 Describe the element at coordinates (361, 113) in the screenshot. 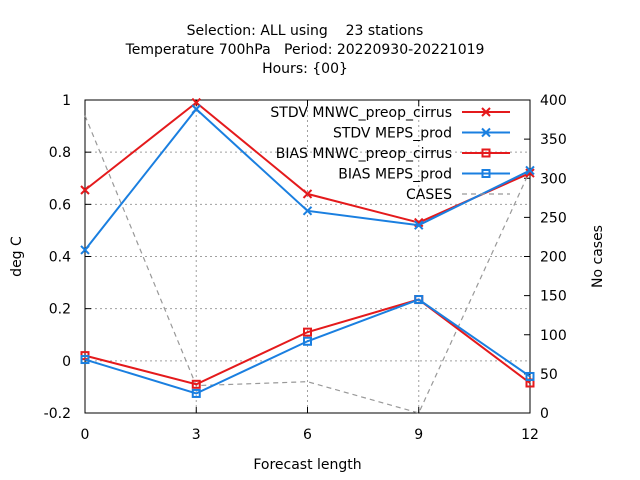

I see `legend-label: STDV MNWC_preop_cirrus` at that location.